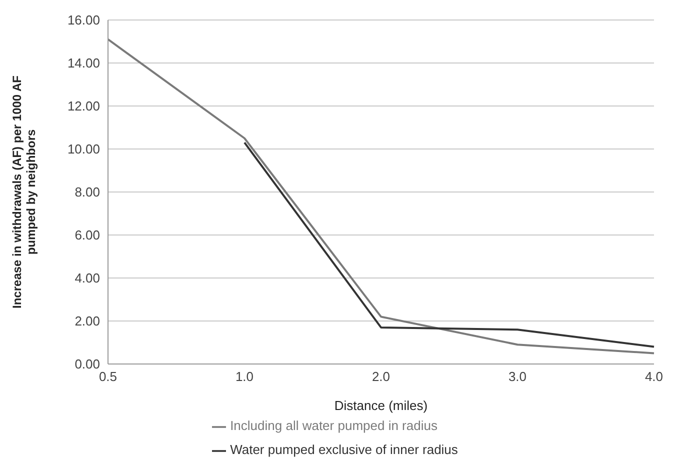  I want to click on y-tick-label: 6.00, so click(87, 235).